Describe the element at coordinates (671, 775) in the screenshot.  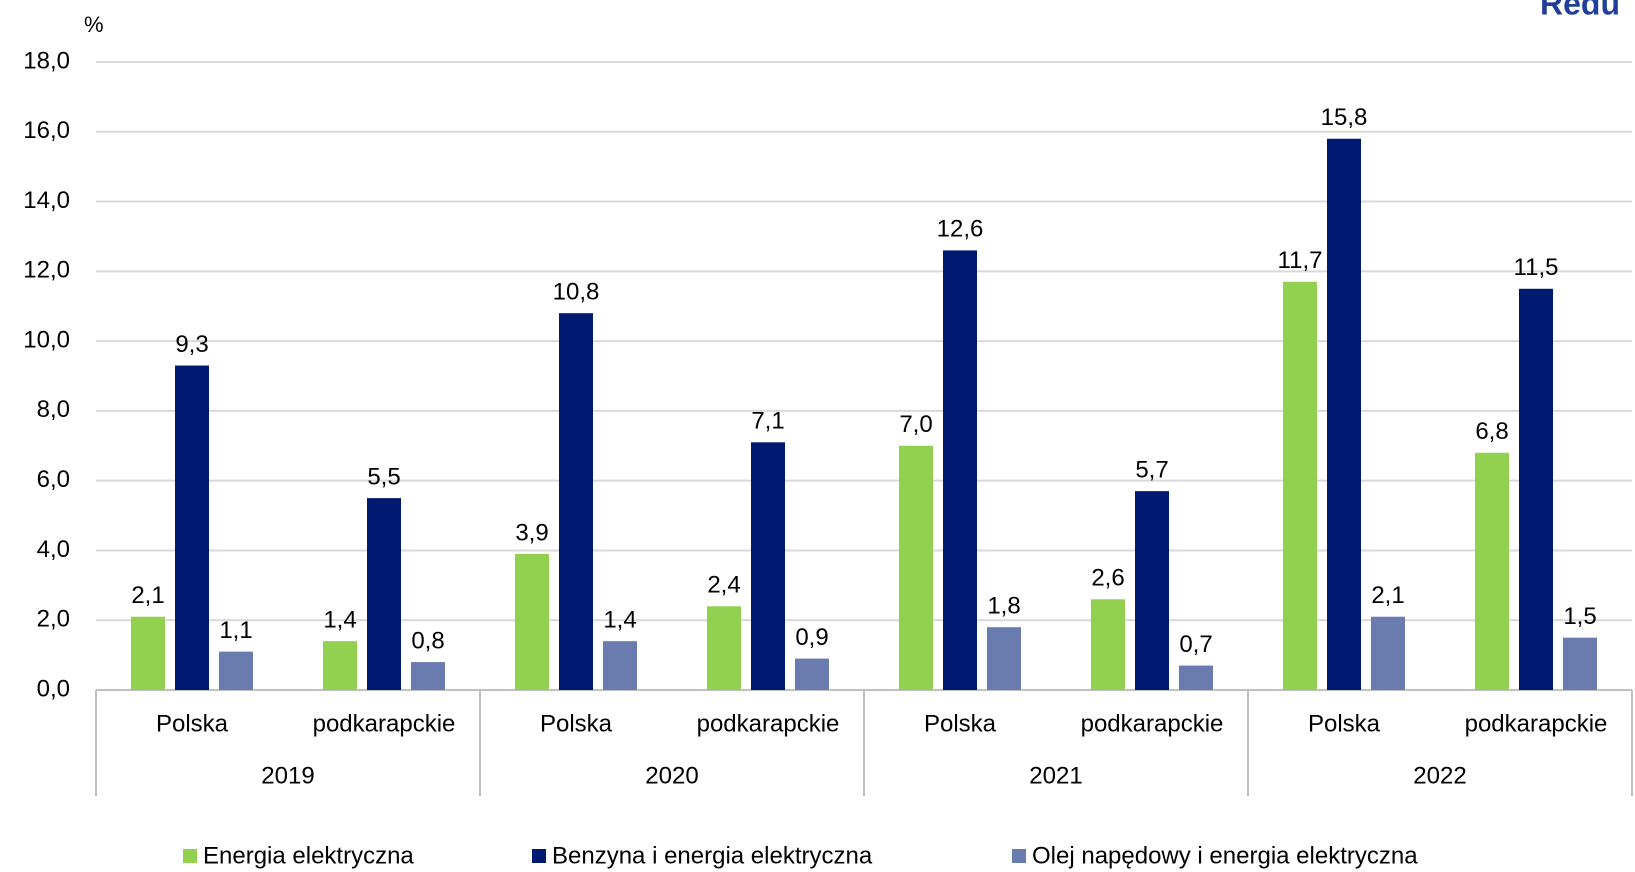
I see `group-label: 2020` at that location.